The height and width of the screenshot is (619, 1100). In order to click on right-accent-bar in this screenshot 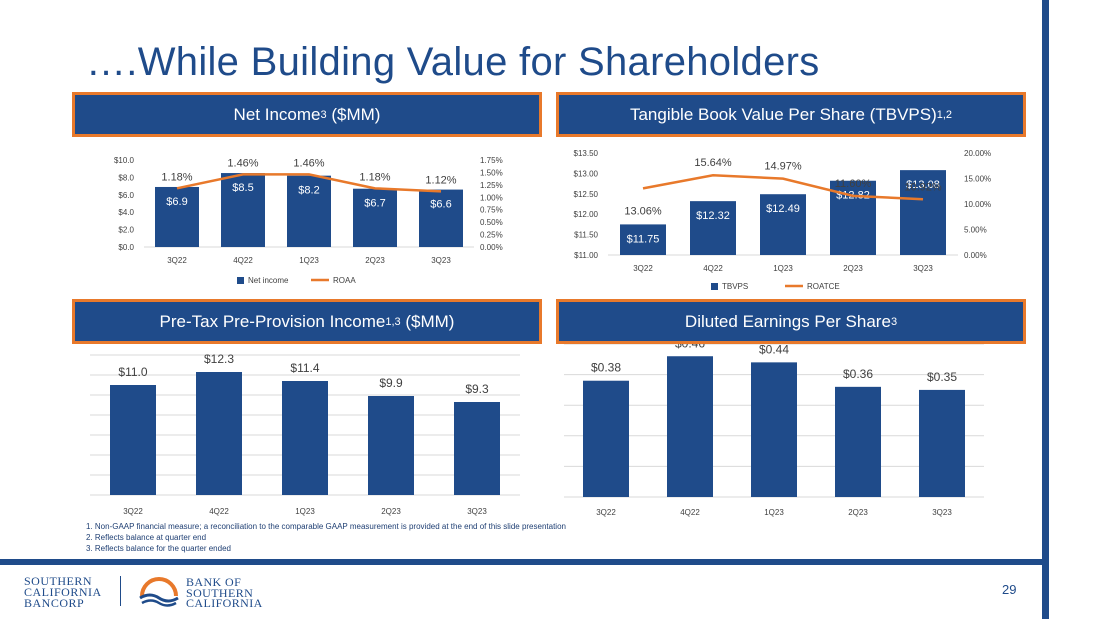, I will do `click(1045, 309)`.